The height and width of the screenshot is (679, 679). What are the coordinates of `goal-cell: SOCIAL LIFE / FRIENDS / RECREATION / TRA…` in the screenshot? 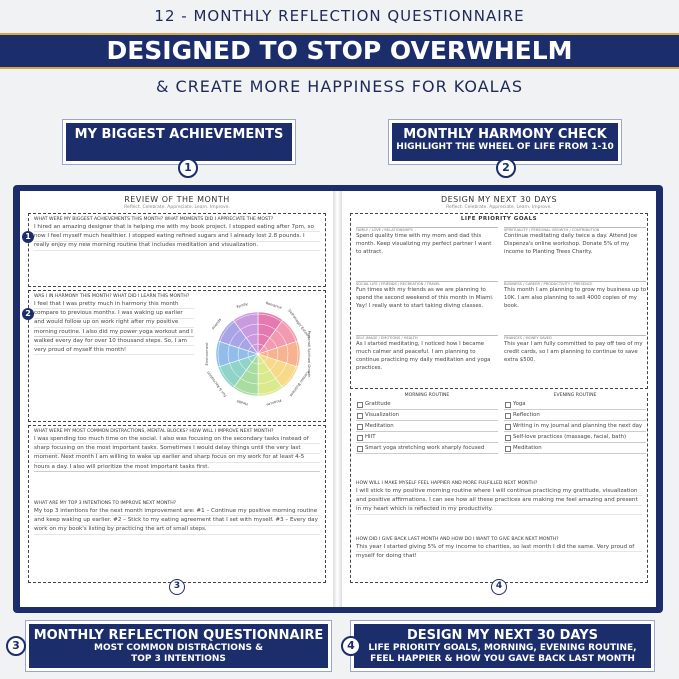 It's located at (427, 307).